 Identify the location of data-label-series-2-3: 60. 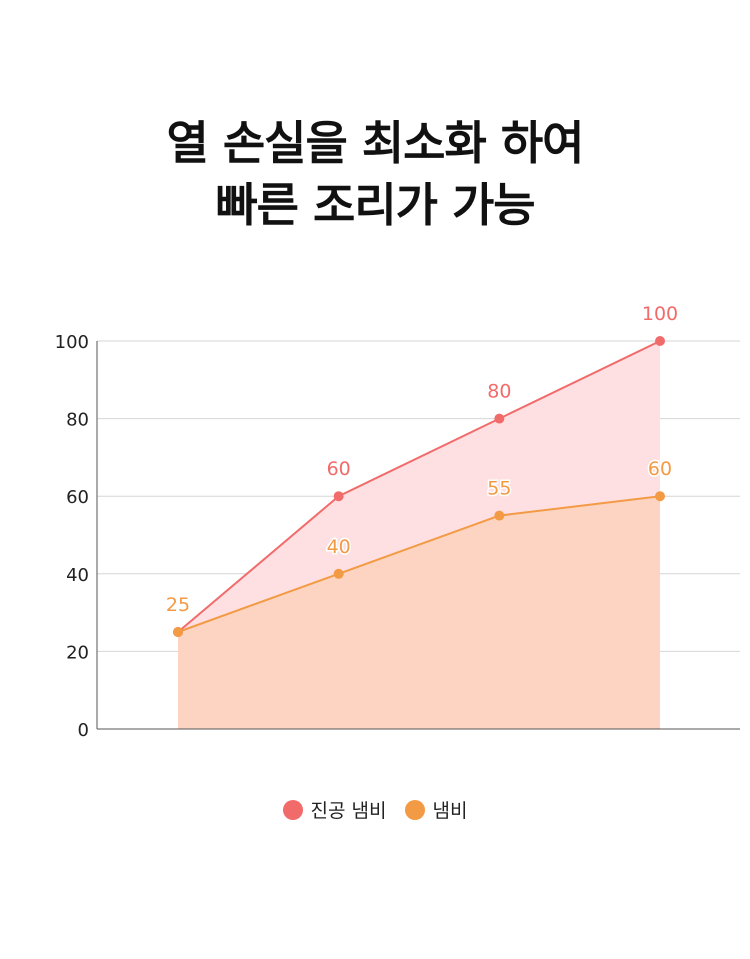
(660, 469).